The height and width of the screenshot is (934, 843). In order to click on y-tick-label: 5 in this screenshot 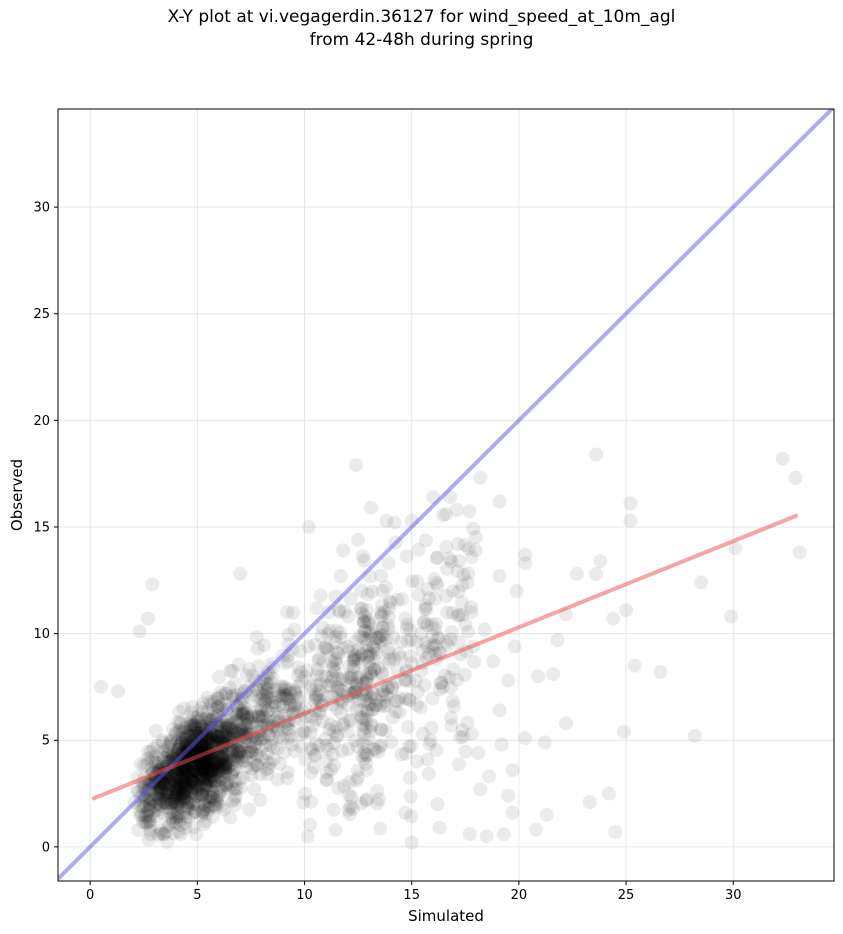, I will do `click(46, 741)`.